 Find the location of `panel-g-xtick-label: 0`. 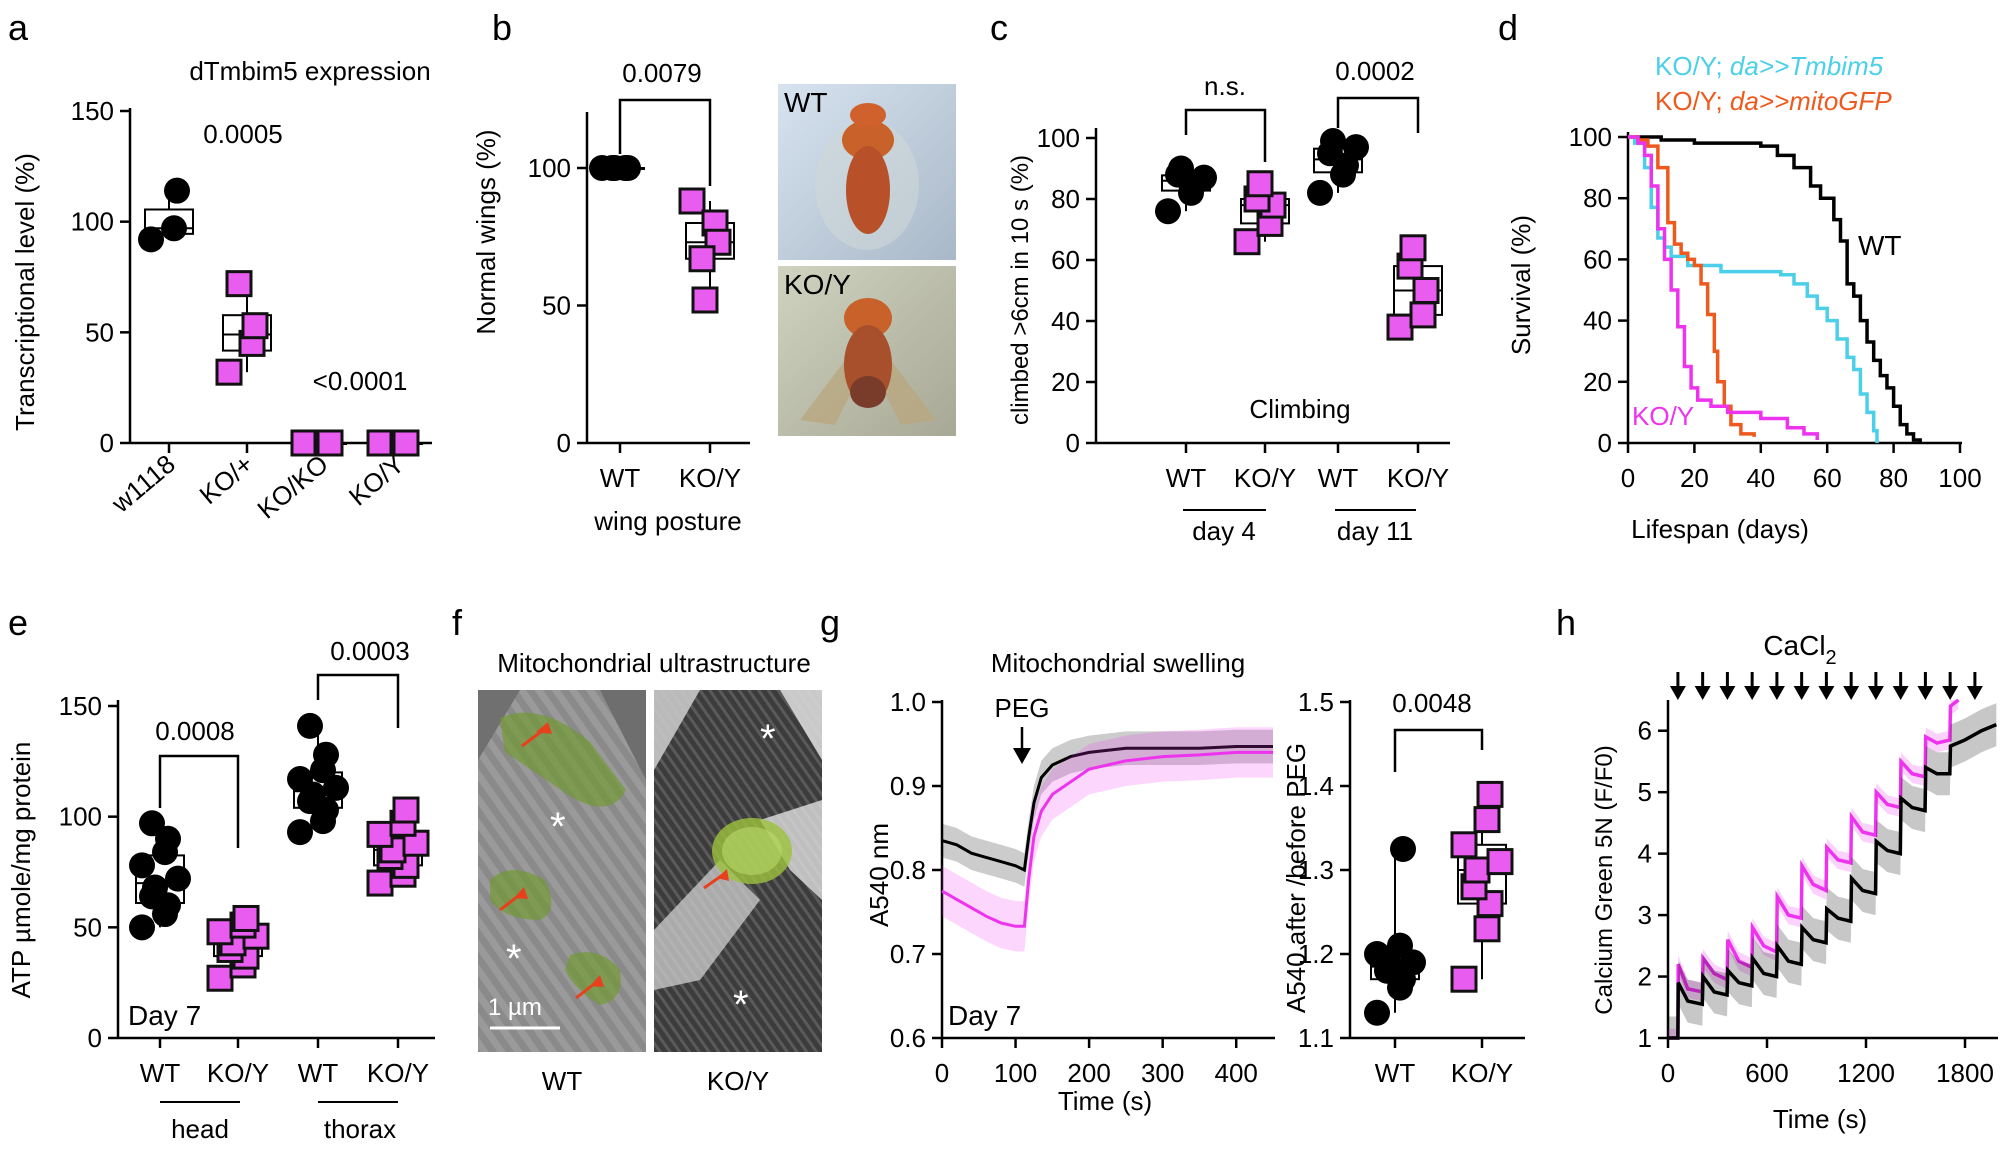

panel-g-xtick-label: 0 is located at coordinates (942, 1073).